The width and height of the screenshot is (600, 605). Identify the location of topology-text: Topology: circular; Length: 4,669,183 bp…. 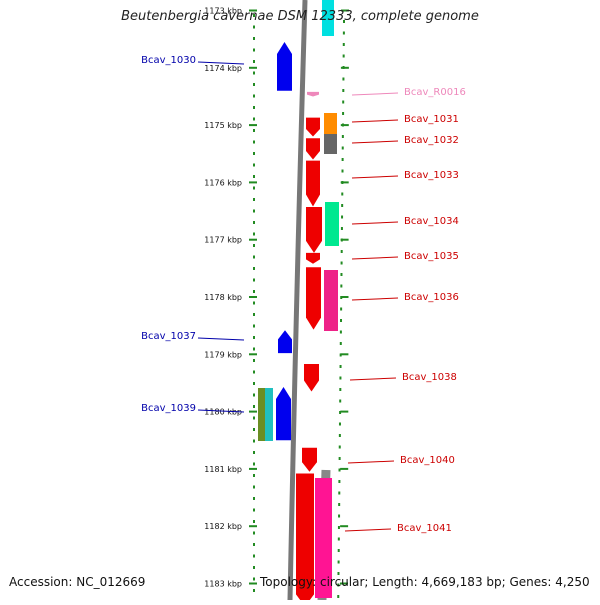
(425, 582).